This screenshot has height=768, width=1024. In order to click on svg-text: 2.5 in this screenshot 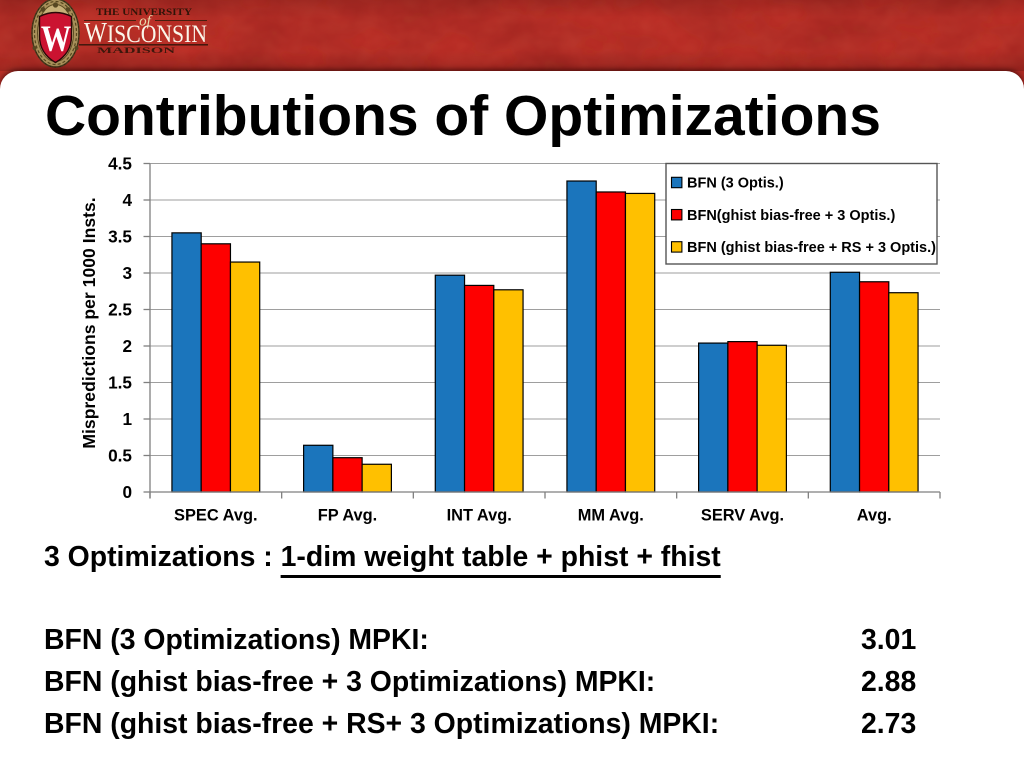, I will do `click(120, 310)`.